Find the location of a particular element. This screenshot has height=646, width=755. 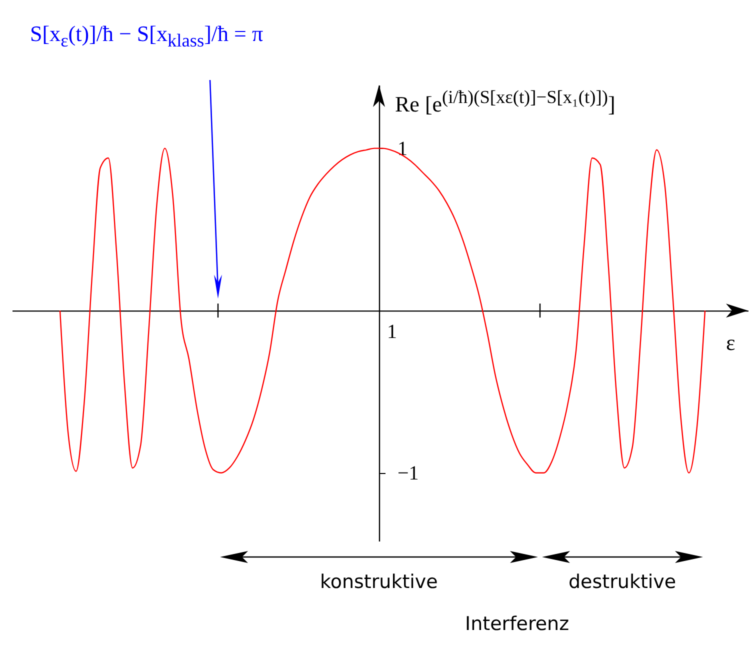

text: S[x$_{ε}$(t)]/ħ − S[x$_{klass}$]/ħ = π is located at coordinates (147, 36).